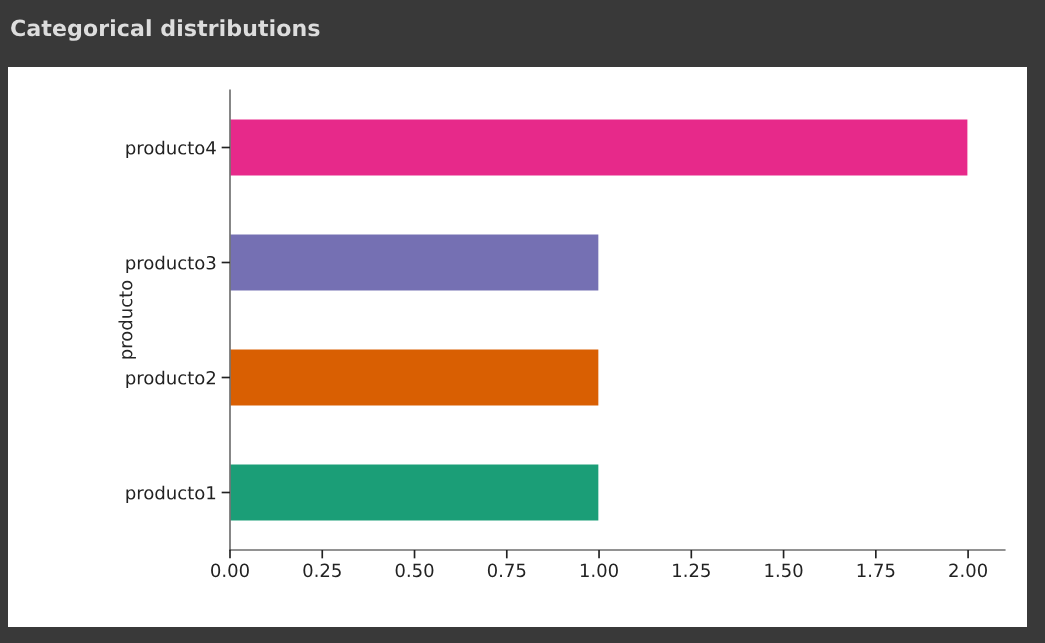  What do you see at coordinates (165, 30) in the screenshot?
I see `chart-title: Categorical distributions` at bounding box center [165, 30].